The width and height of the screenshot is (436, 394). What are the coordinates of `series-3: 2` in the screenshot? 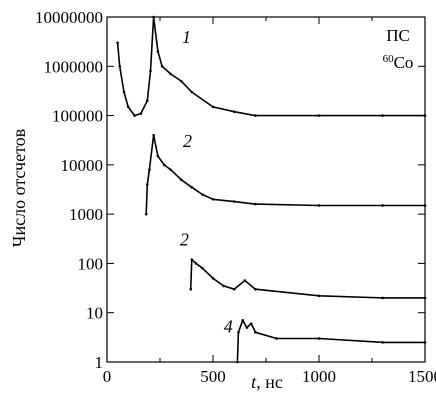 It's located at (303, 265).